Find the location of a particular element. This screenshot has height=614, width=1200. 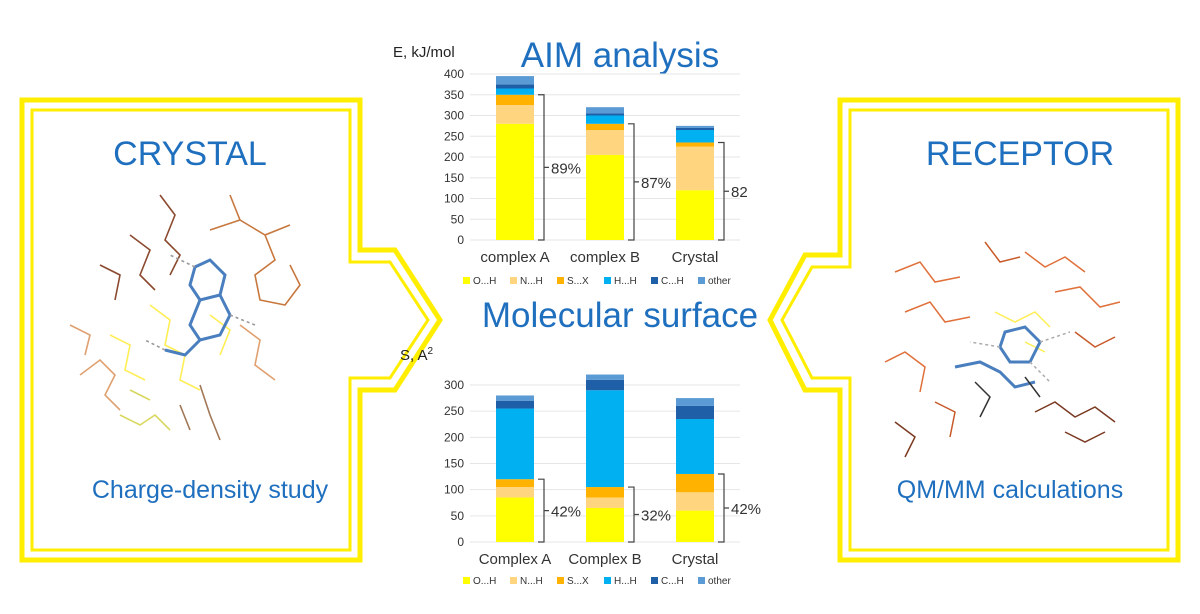

chart1-annotation: 89% is located at coordinates (566, 168).